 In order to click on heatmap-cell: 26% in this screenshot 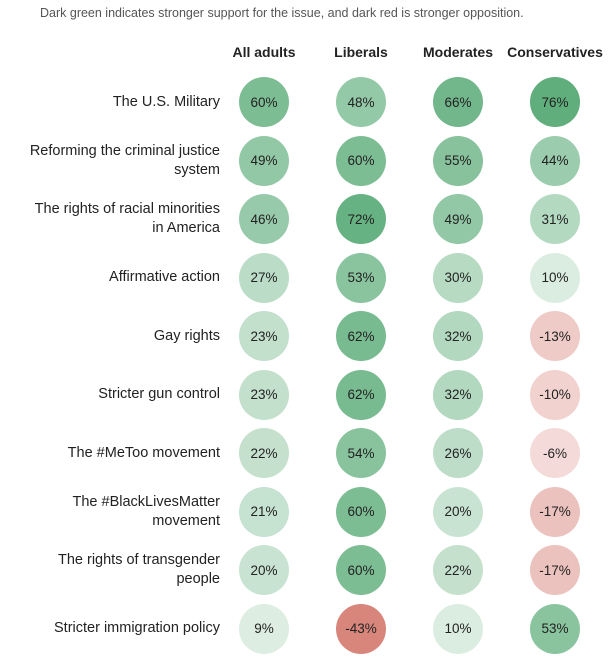, I will do `click(458, 453)`.